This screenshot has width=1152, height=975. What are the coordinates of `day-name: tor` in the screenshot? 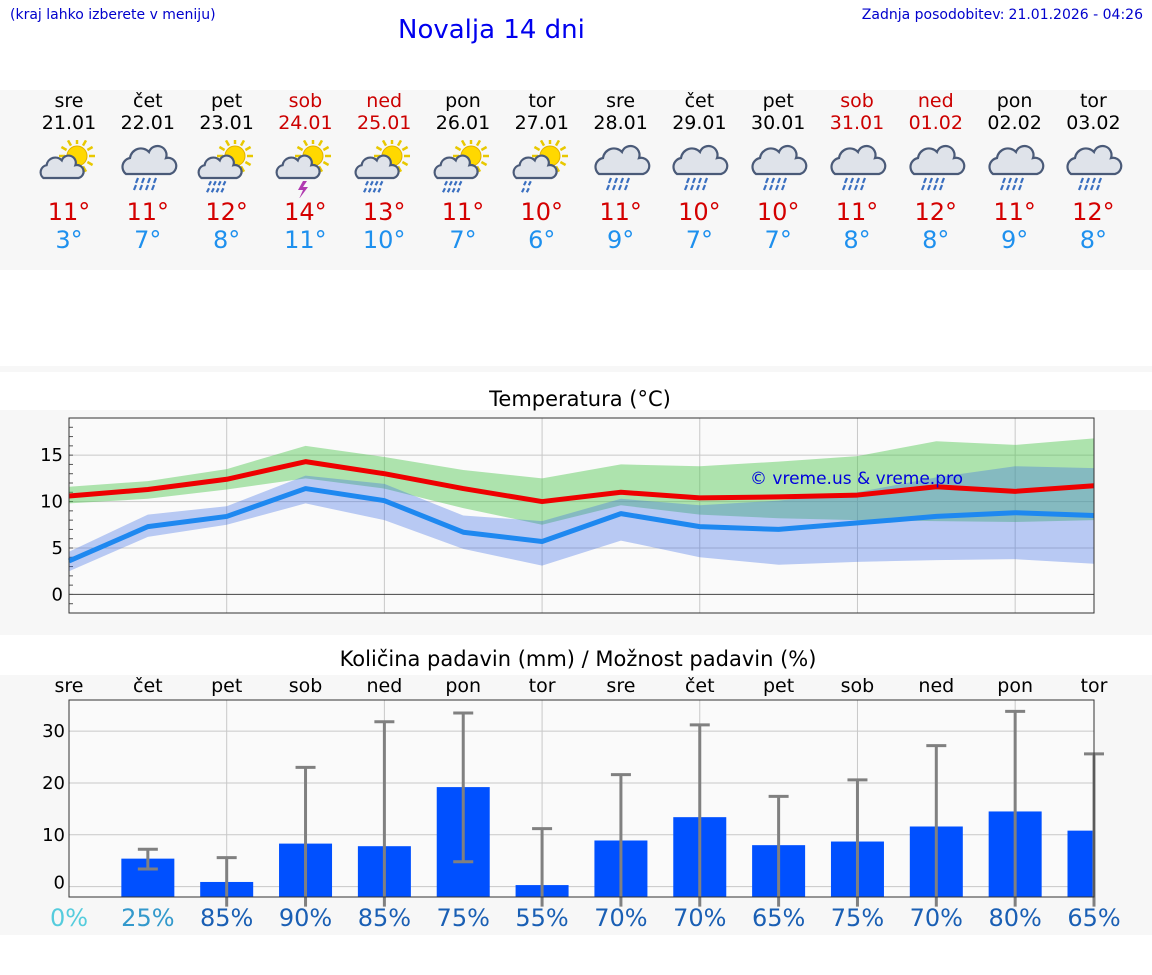 It's located at (542, 101).